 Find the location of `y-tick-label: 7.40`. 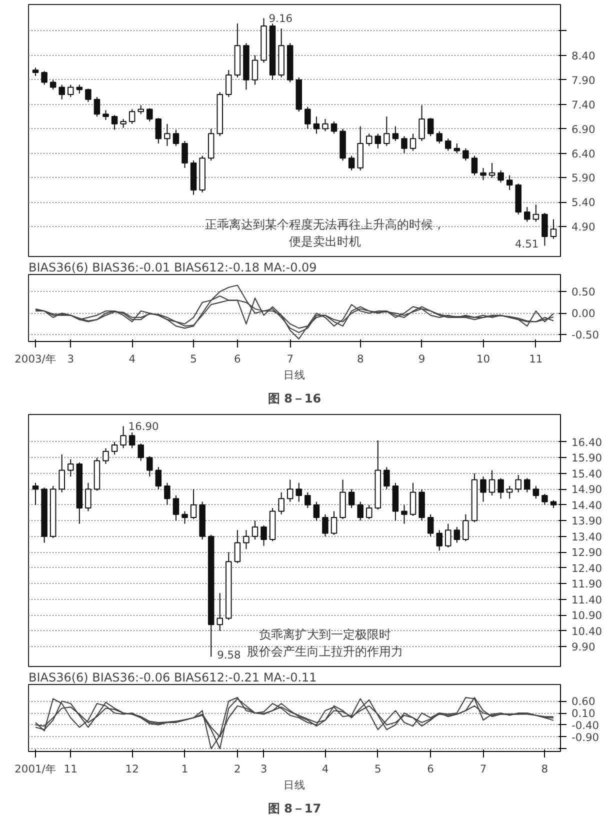

y-tick-label: 7.40 is located at coordinates (584, 105).